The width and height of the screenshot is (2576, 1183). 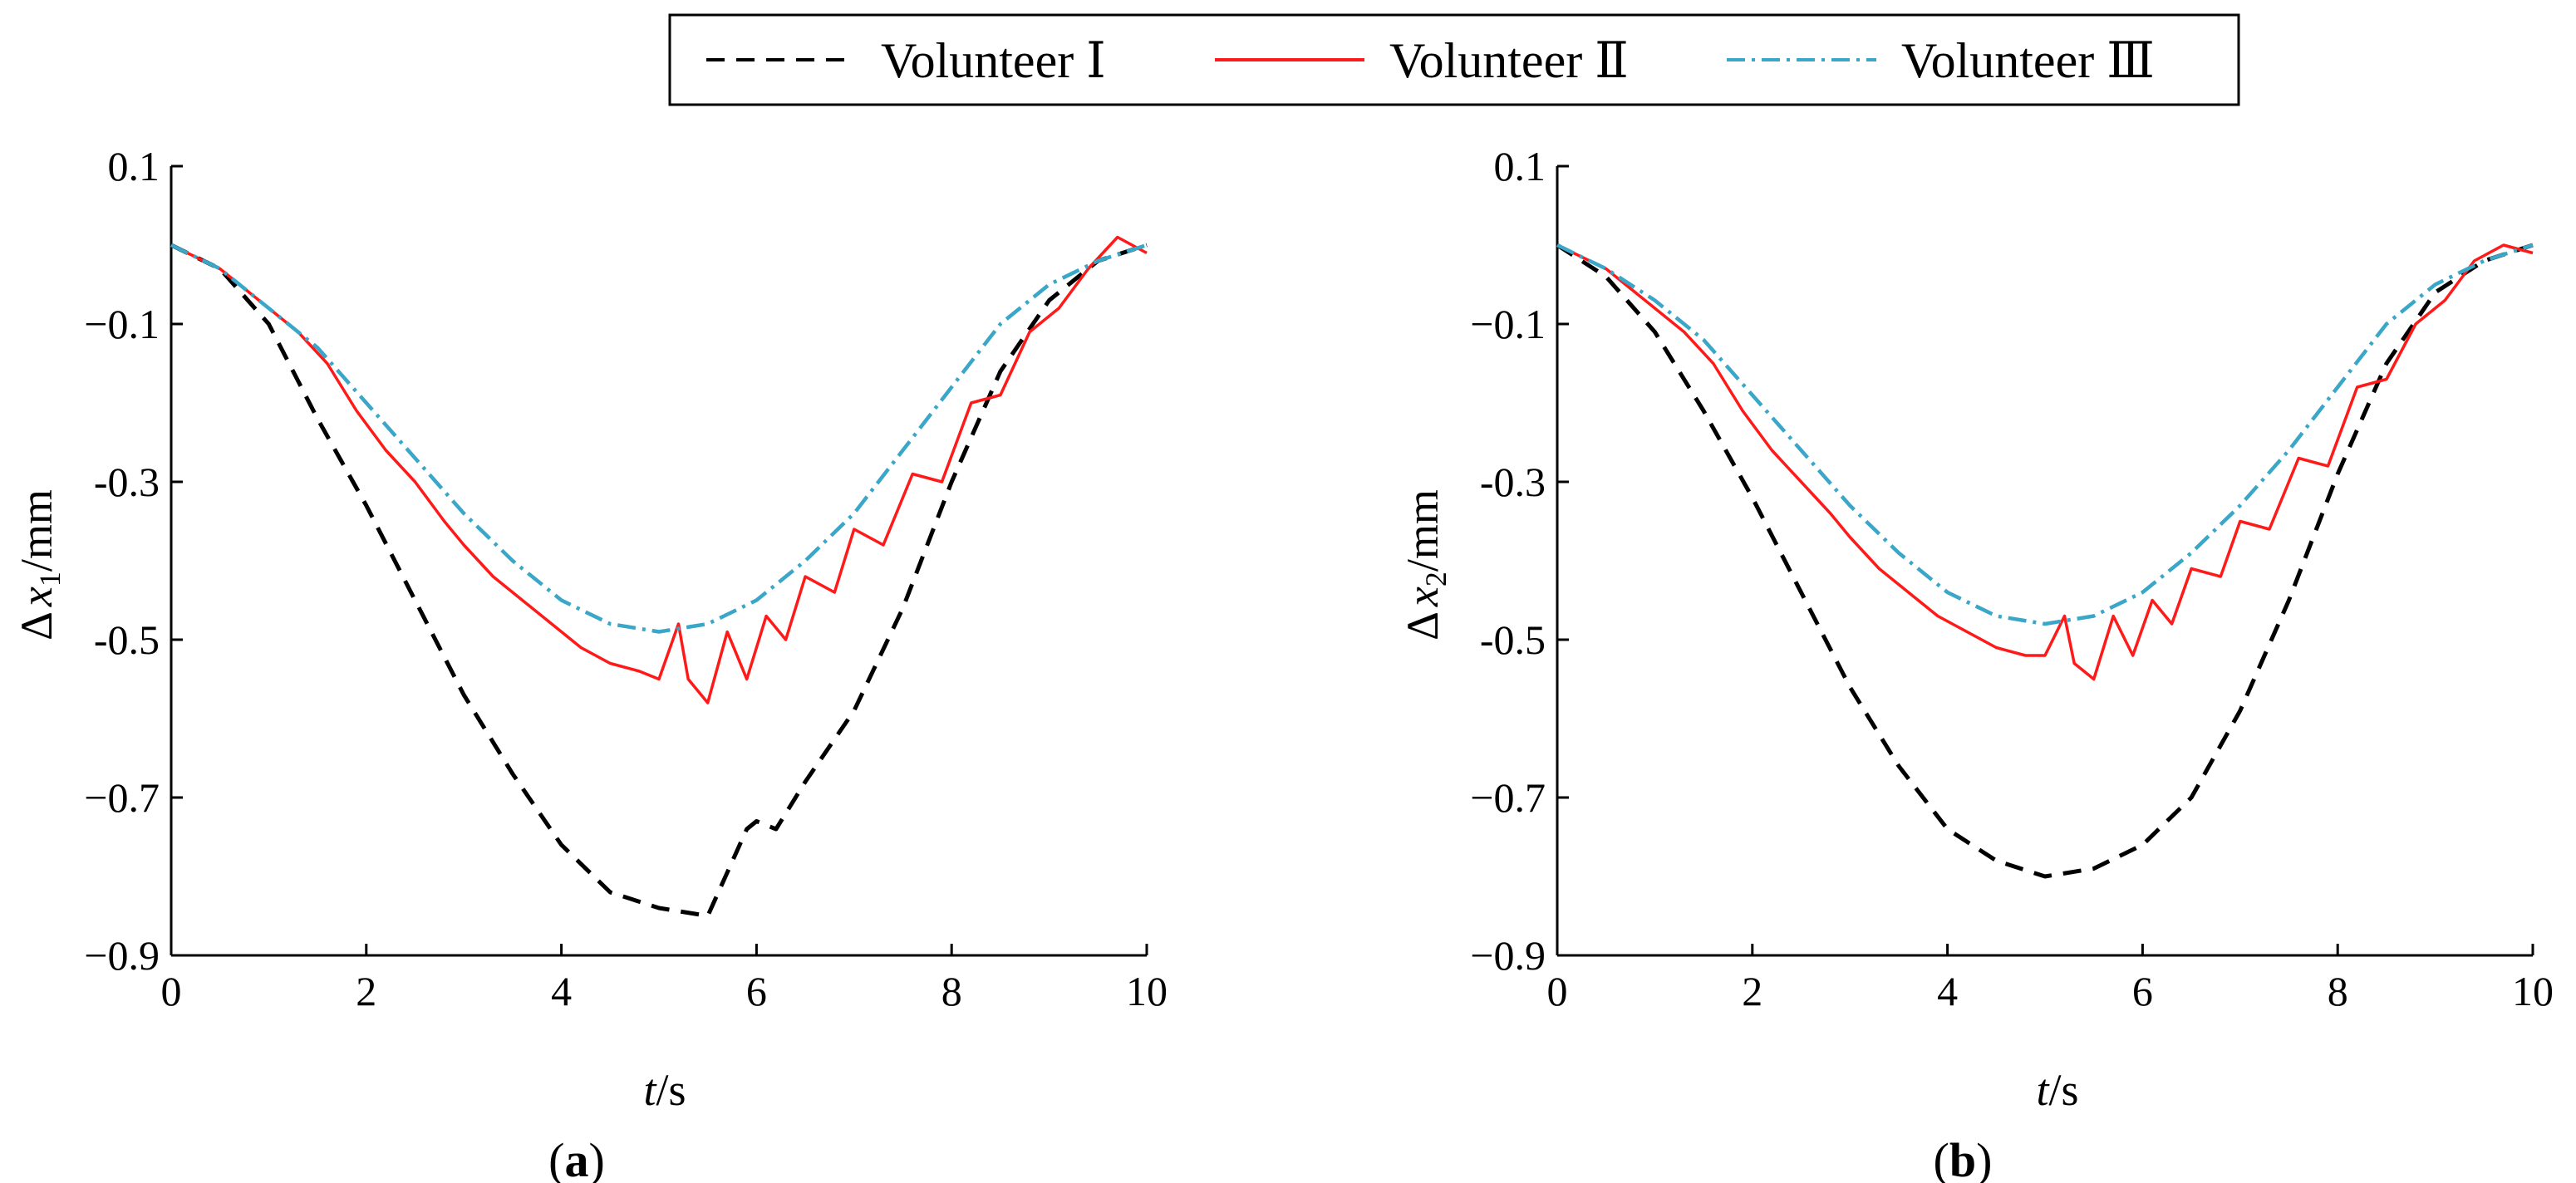 What do you see at coordinates (1752, 991) in the screenshot?
I see `x-tick-label-b: 2` at bounding box center [1752, 991].